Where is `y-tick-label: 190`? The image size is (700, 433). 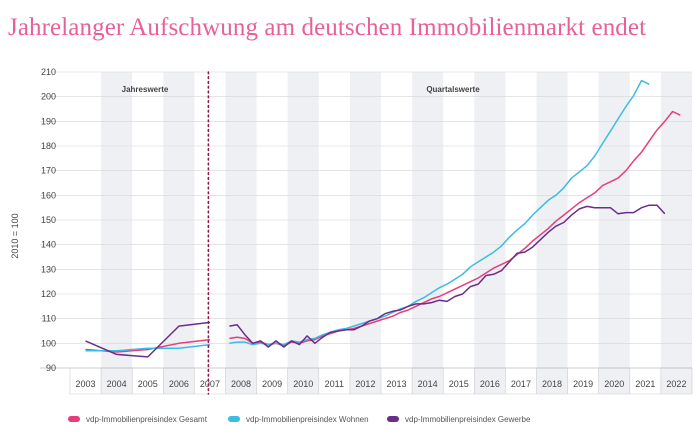
y-tick-label: 190 is located at coordinates (48, 121).